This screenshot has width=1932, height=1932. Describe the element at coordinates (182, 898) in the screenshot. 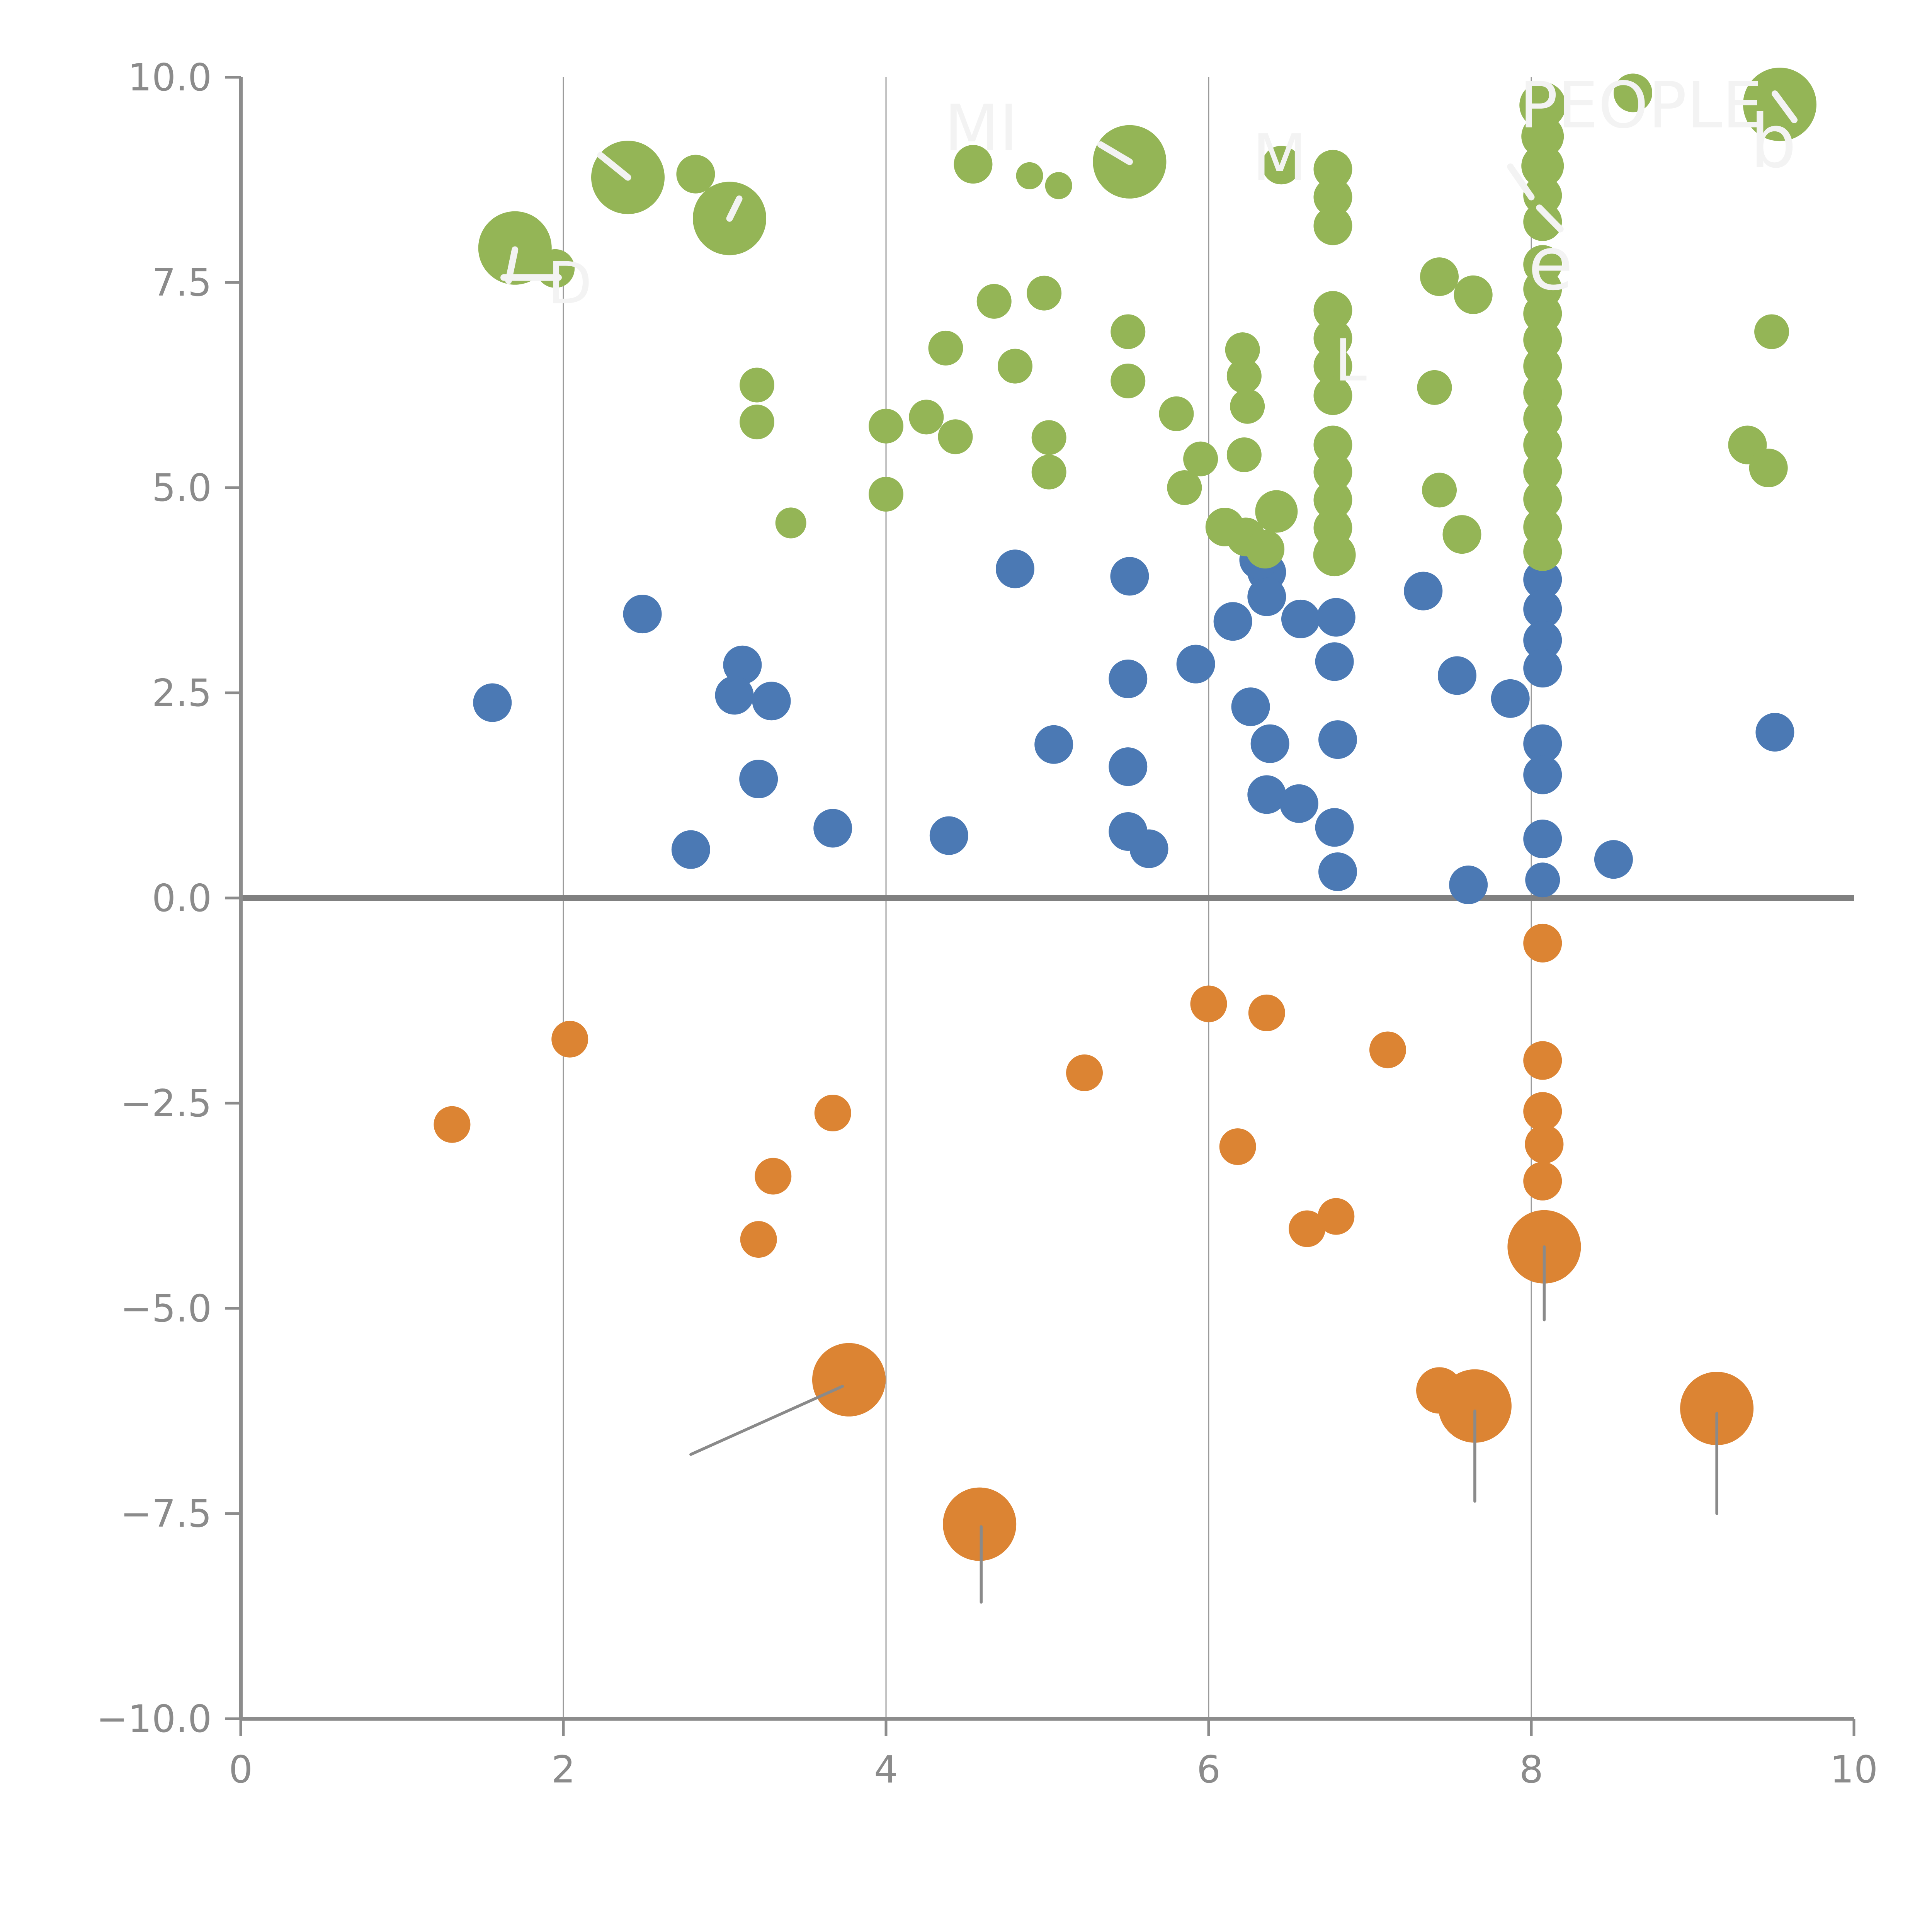

I see `y-tick-label: 0.0` at that location.